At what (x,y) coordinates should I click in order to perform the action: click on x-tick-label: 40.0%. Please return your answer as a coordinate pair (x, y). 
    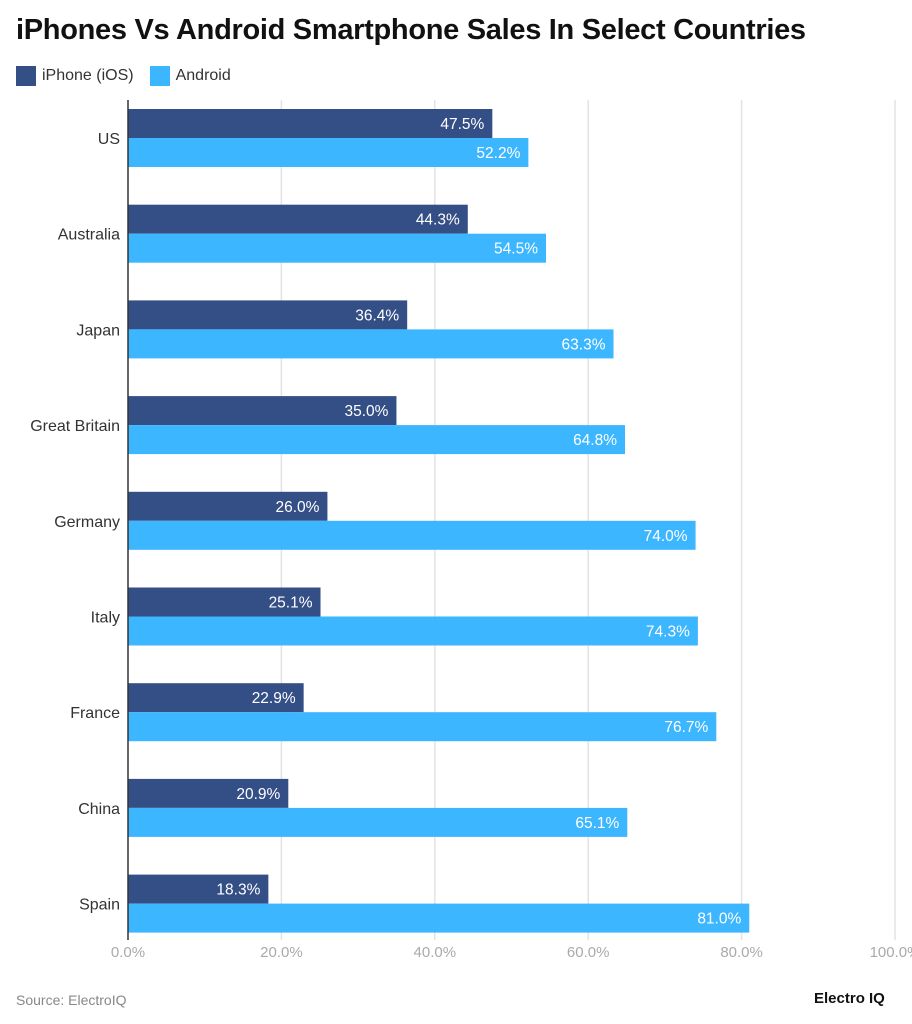
    Looking at the image, I should click on (435, 952).